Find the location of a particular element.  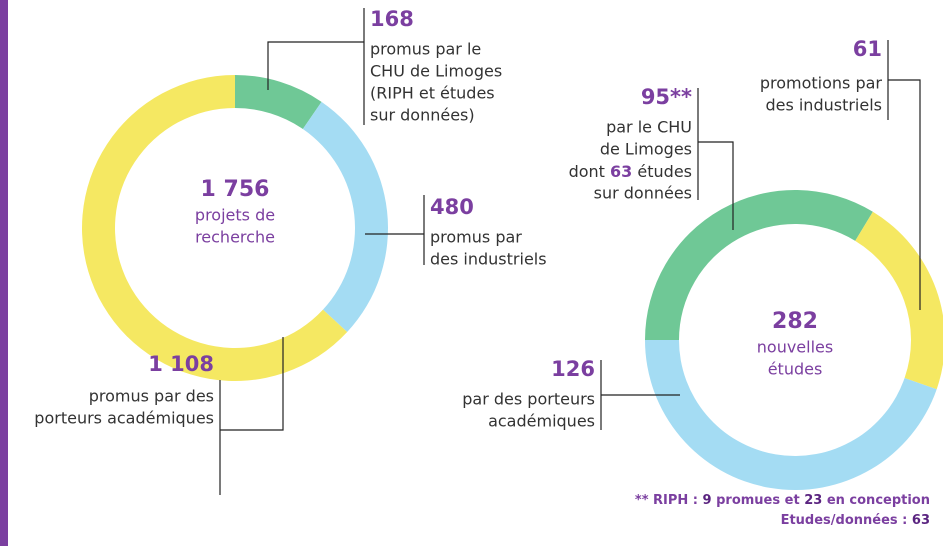

segment-description: promus par le is located at coordinates (425, 49).